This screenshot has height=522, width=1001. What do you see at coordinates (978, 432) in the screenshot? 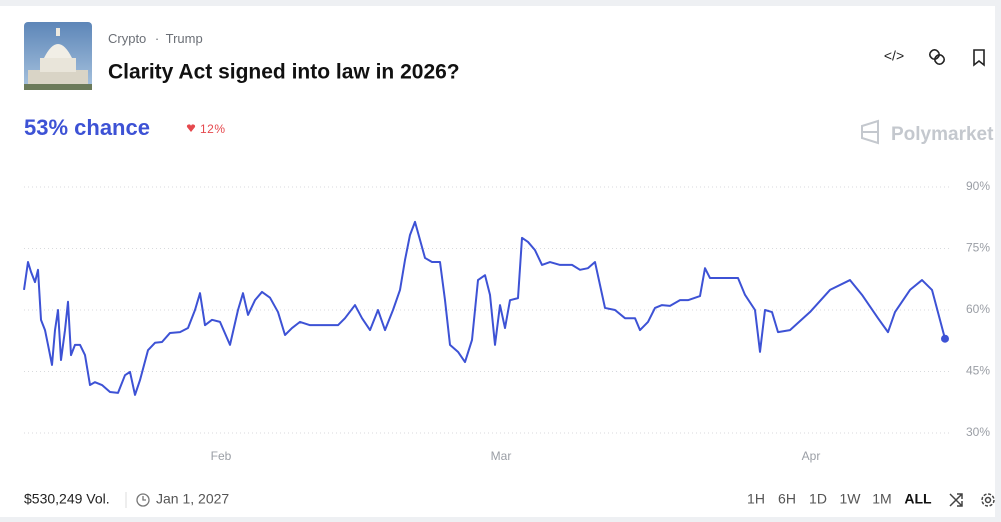
I see `y-tick-label: 30%` at bounding box center [978, 432].